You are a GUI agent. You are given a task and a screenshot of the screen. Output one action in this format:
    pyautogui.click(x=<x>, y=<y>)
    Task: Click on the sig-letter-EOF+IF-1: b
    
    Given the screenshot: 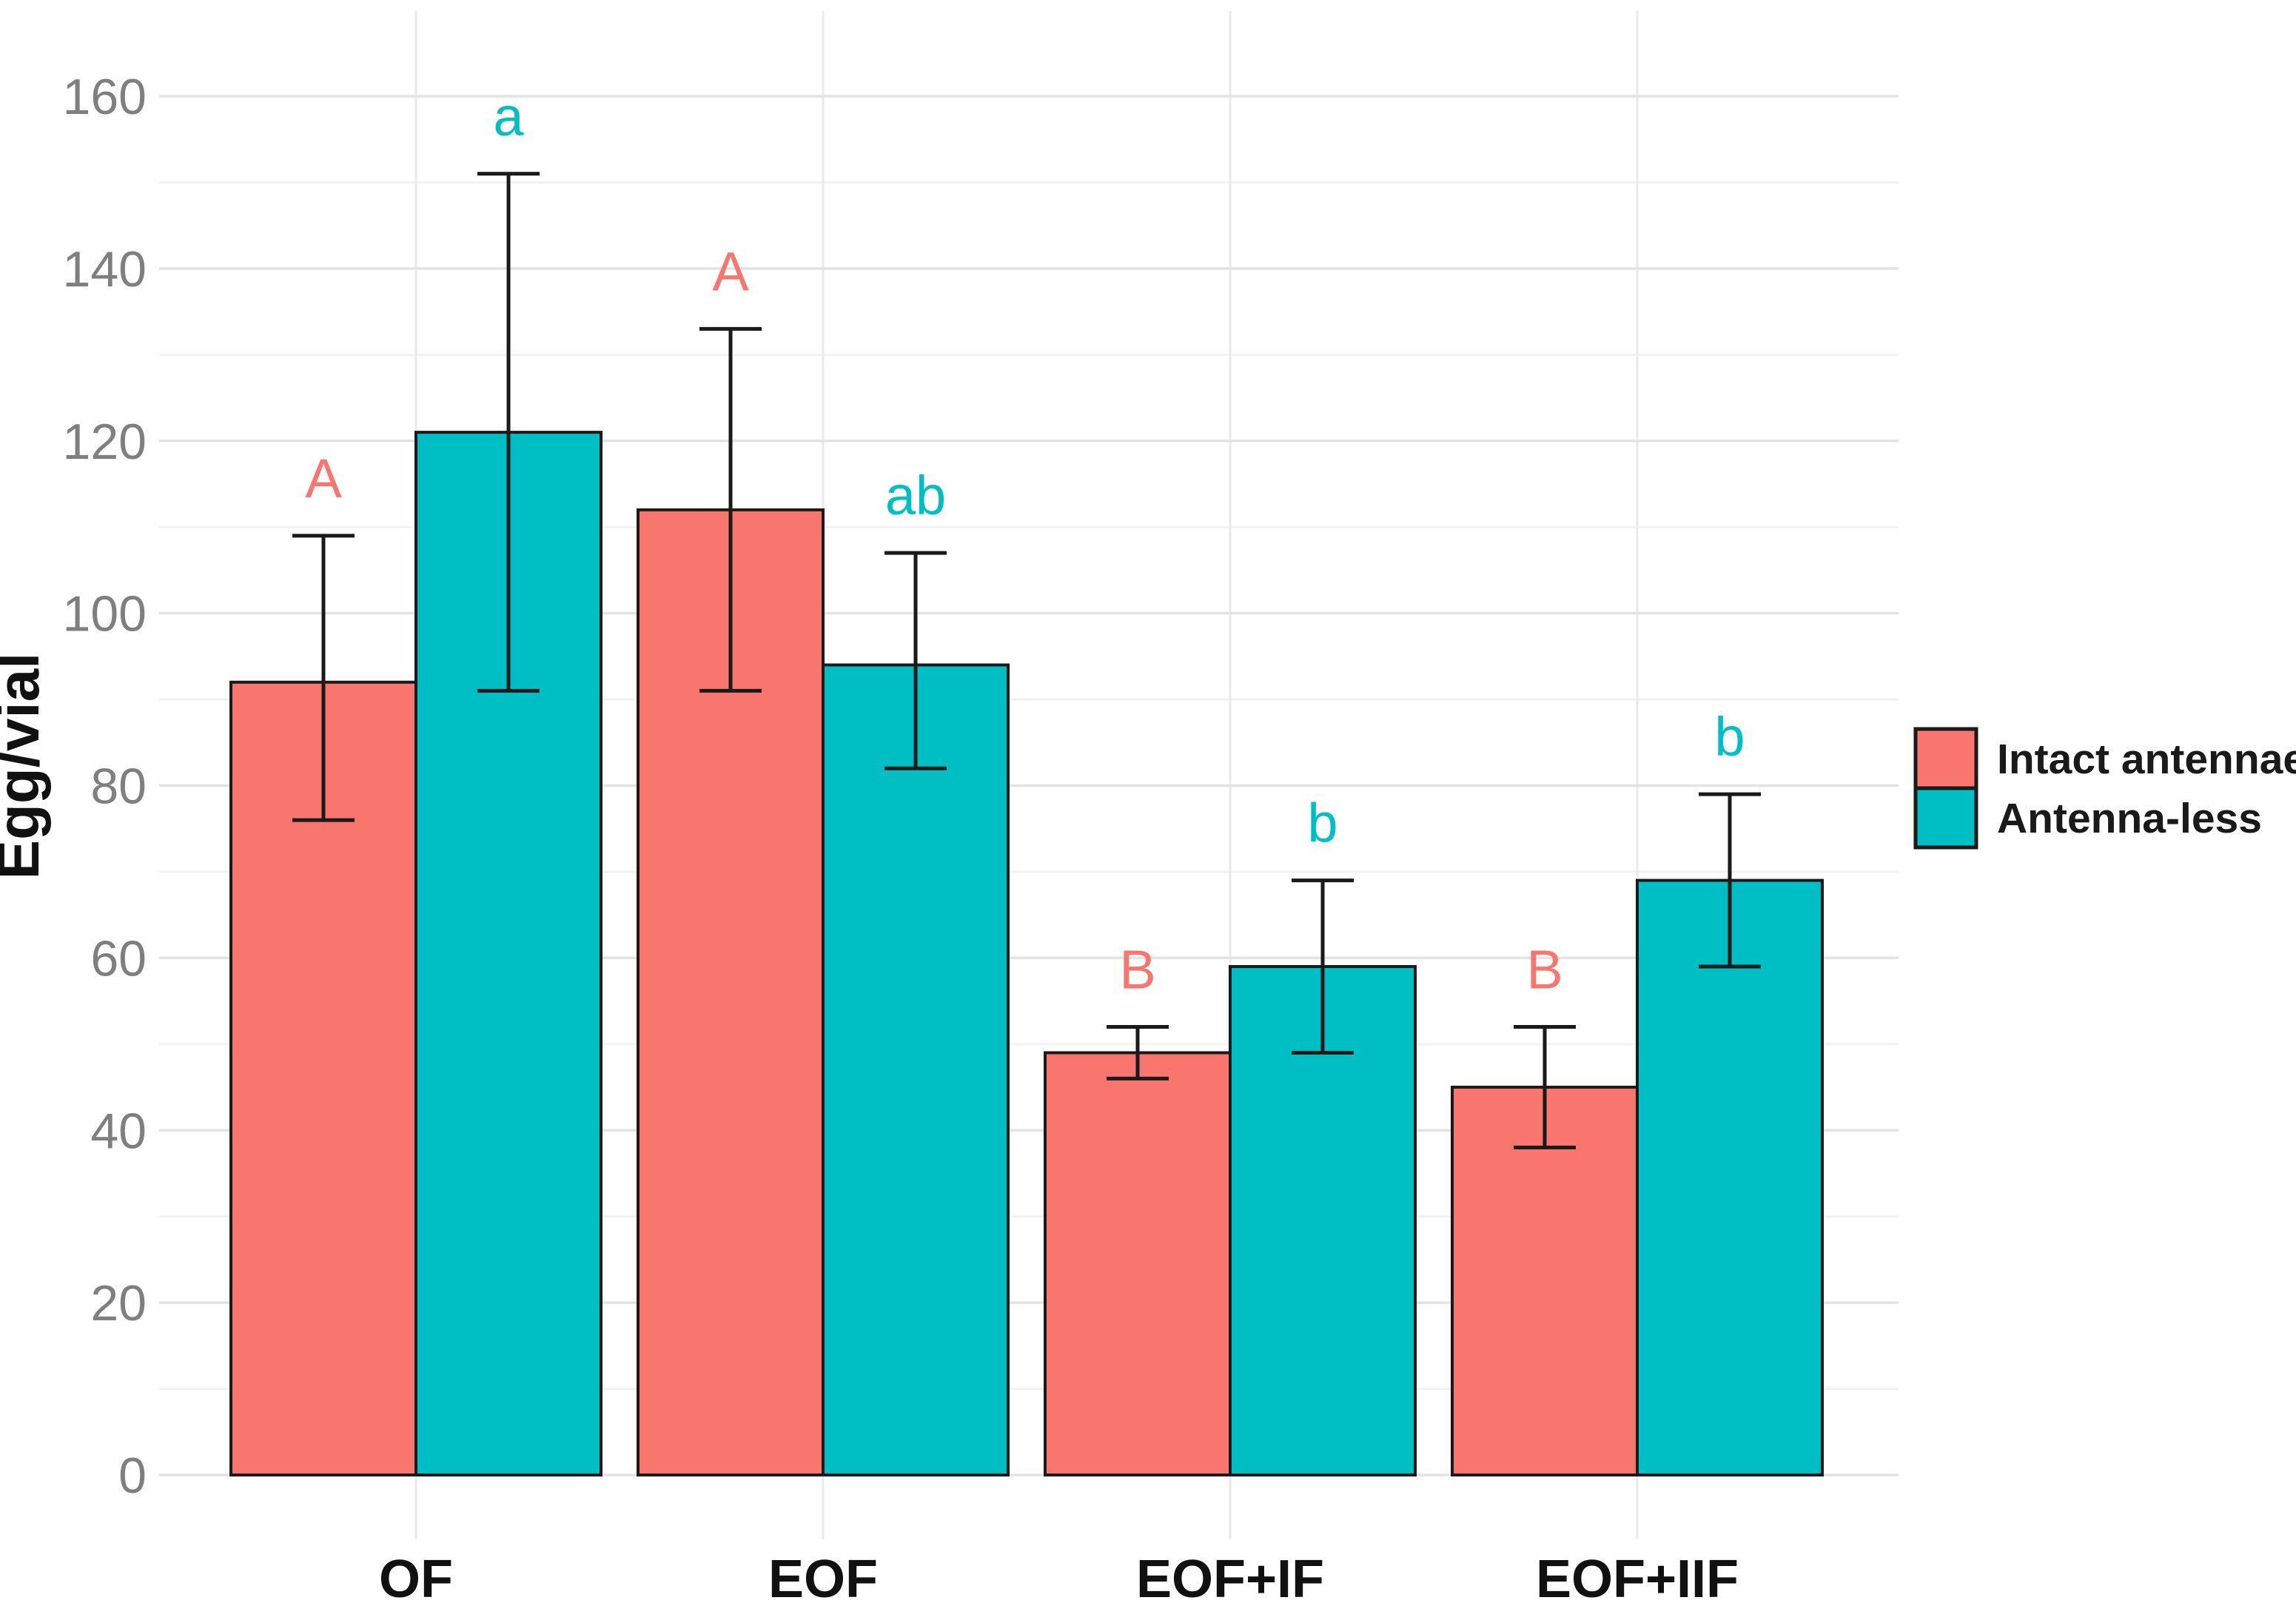 What is the action you would take?
    pyautogui.click(x=1322, y=823)
    